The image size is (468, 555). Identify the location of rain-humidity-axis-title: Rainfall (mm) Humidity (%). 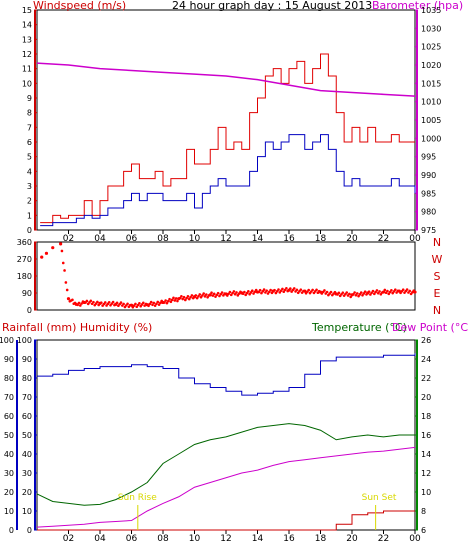
(77, 327).